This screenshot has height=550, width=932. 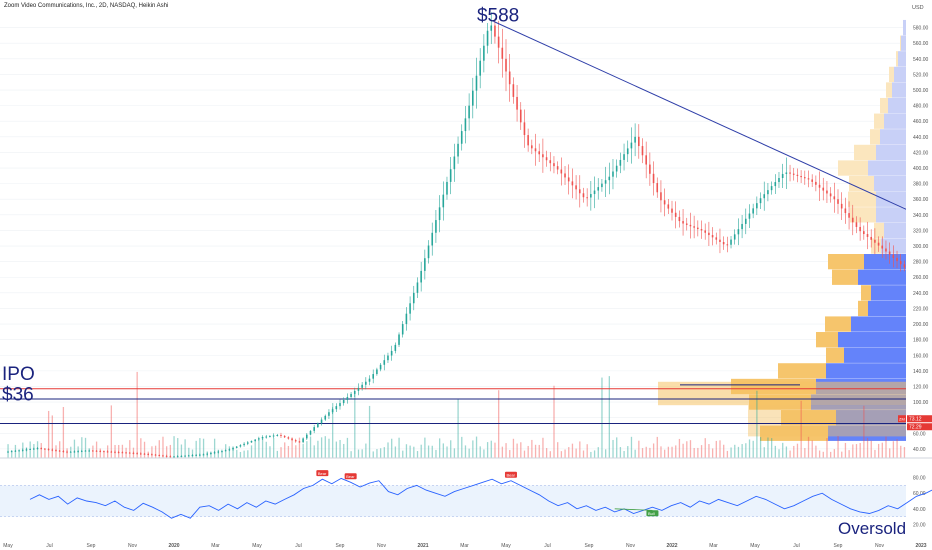 I want to click on signal-label: Bear, so click(x=510, y=474).